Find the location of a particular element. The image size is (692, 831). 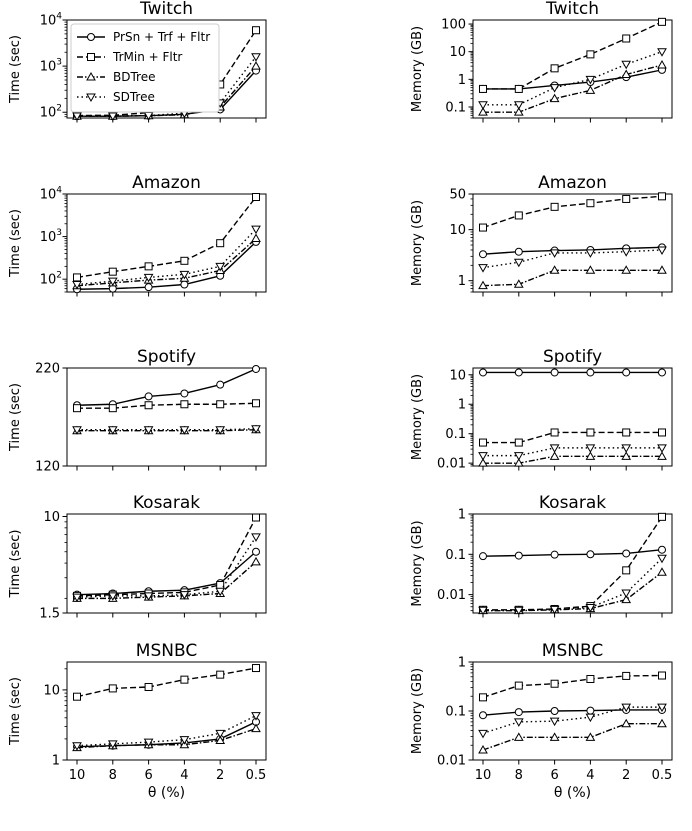

panel-title: Amazon is located at coordinates (166, 183).